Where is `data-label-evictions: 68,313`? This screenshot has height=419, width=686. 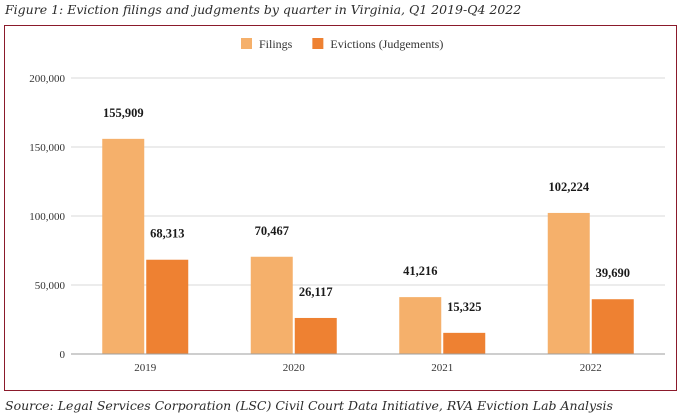 data-label-evictions: 68,313 is located at coordinates (167, 234).